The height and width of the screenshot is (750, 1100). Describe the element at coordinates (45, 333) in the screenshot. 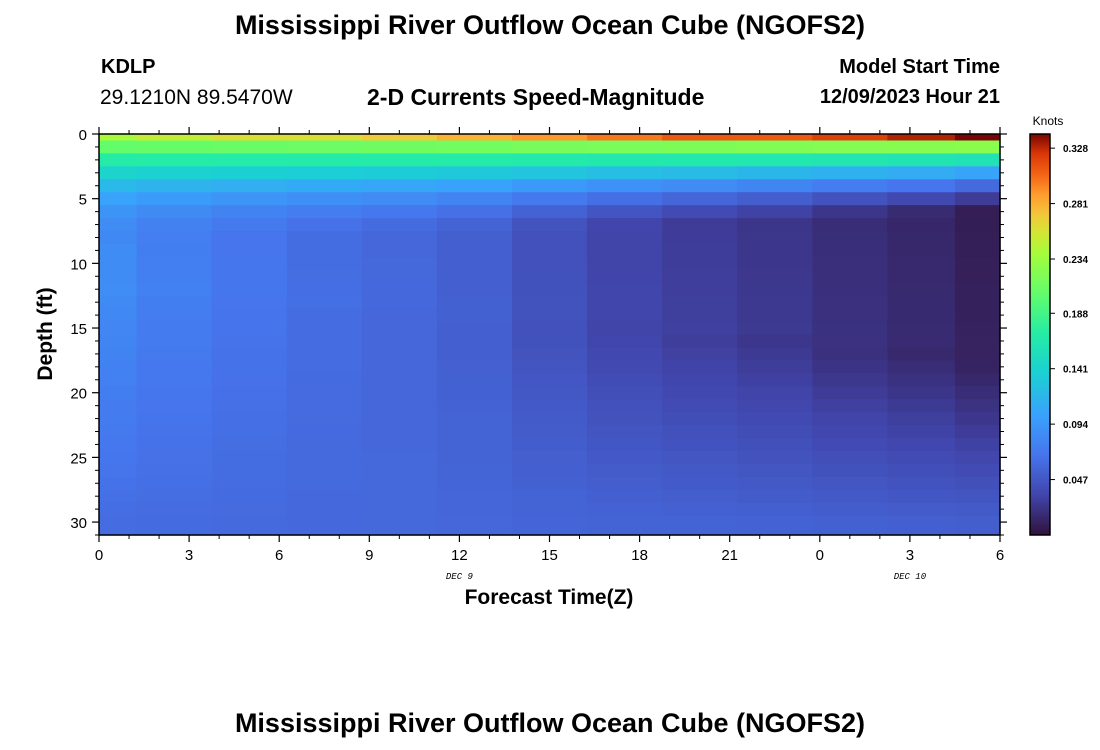

I see `y-axis-label: Depth (ft)` at that location.